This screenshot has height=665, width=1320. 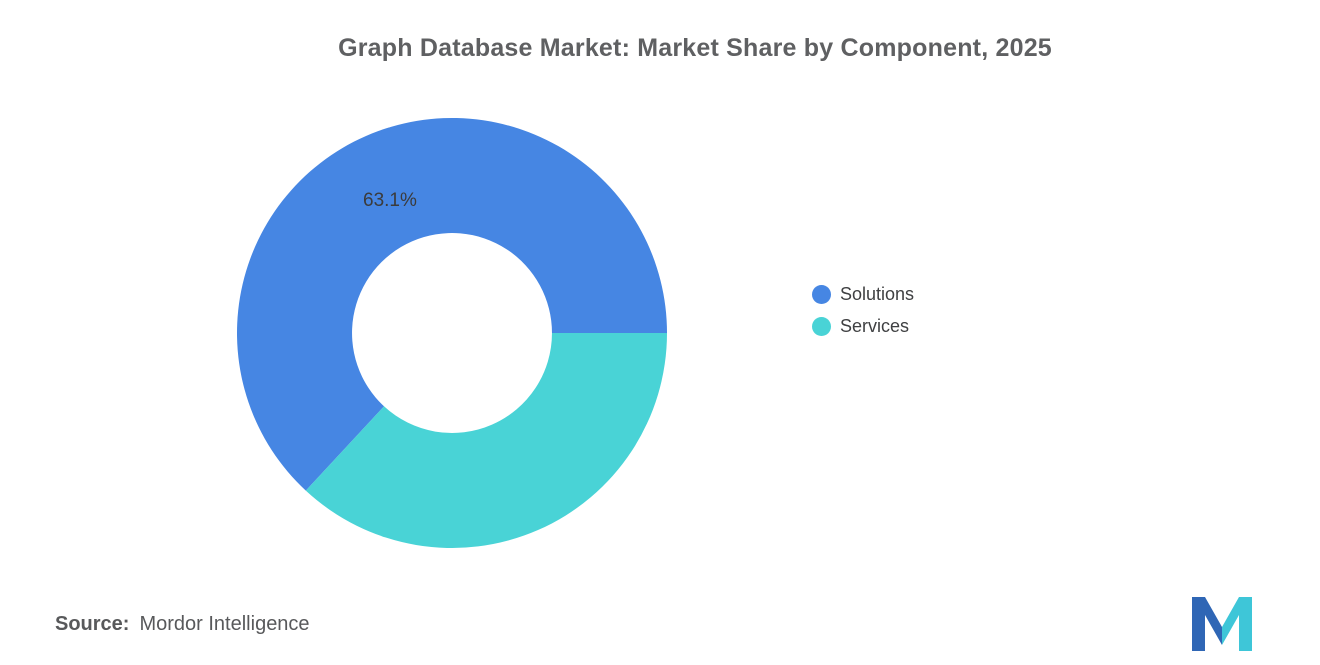 I want to click on source-line: Source: Mordor Intelligence, so click(x=182, y=624).